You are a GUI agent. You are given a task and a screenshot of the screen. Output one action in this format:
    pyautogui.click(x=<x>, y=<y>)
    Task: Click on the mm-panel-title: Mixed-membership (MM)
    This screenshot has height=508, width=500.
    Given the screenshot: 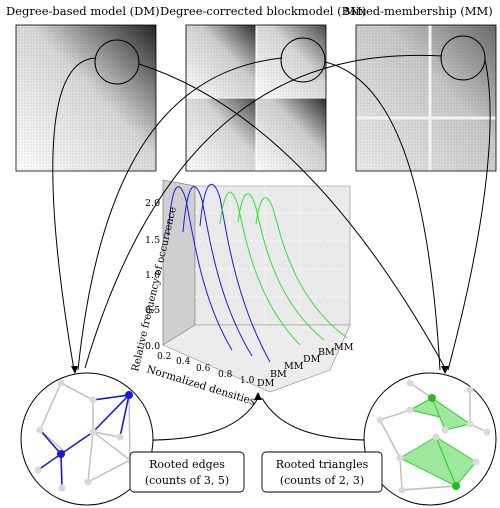 What is the action you would take?
    pyautogui.click(x=418, y=11)
    